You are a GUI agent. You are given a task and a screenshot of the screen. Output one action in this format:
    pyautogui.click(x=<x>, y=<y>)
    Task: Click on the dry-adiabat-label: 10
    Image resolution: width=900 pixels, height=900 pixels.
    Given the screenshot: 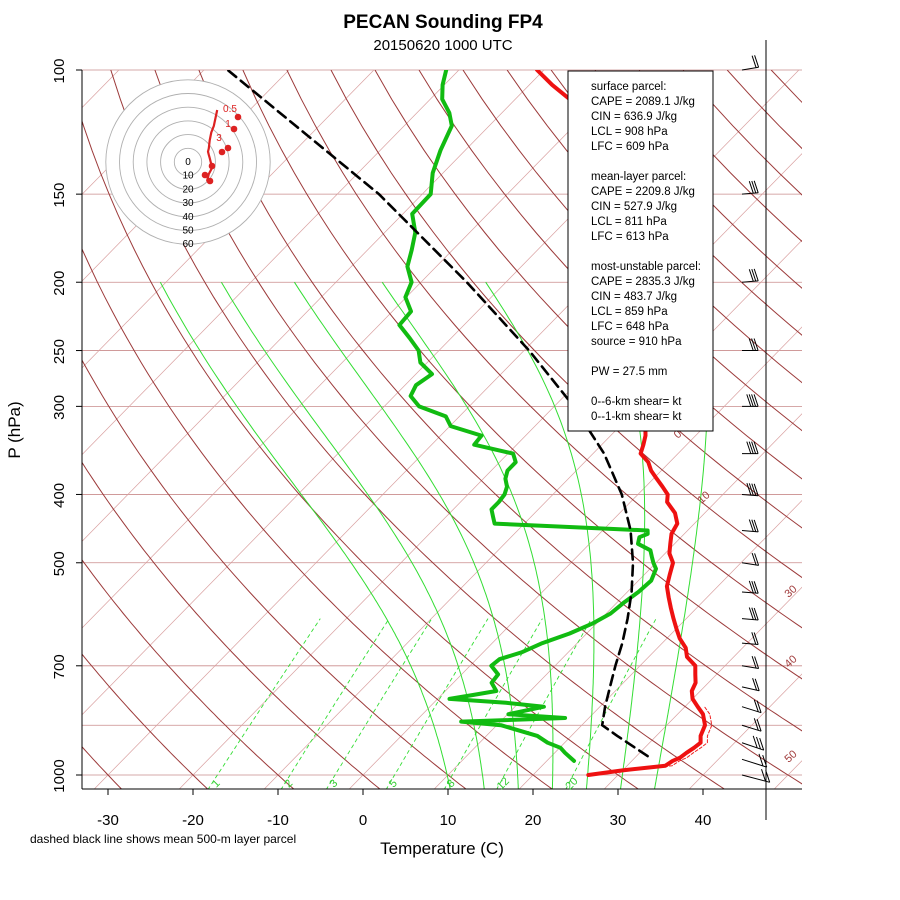 What is the action you would take?
    pyautogui.click(x=703, y=497)
    